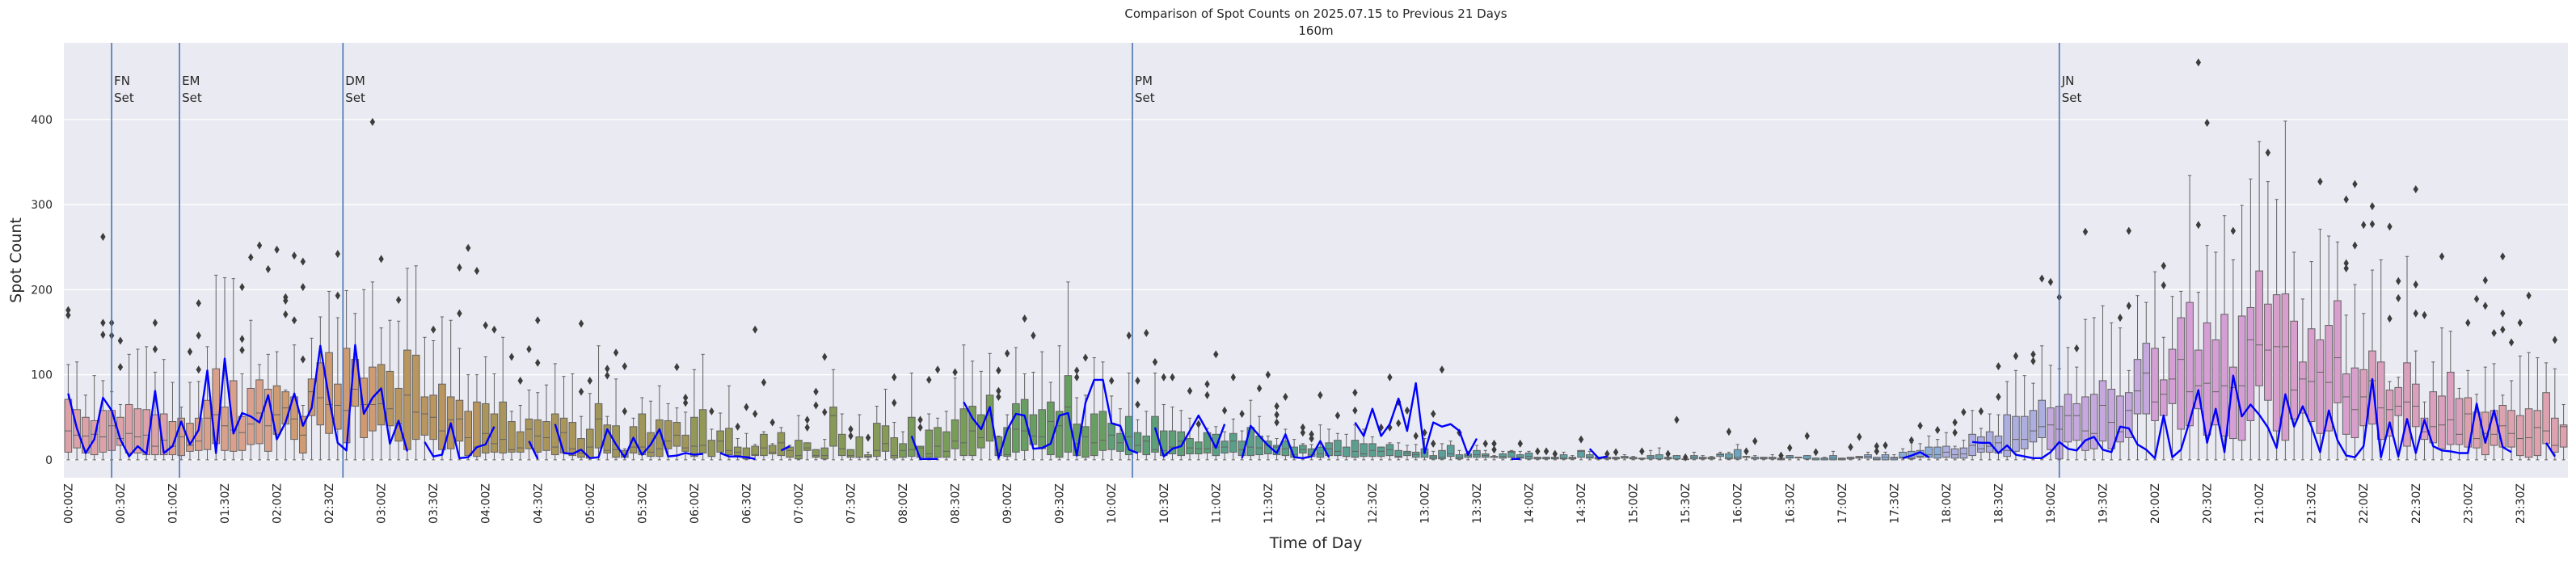 The height and width of the screenshot is (565, 2576). What do you see at coordinates (2208, 503) in the screenshot?
I see `x-tick-label: 20:30Z` at bounding box center [2208, 503].